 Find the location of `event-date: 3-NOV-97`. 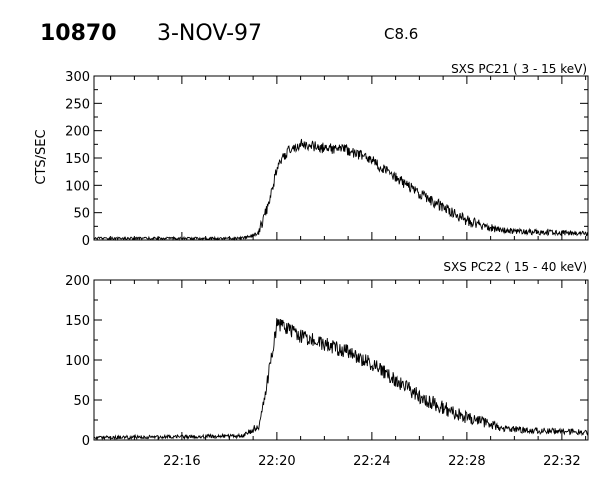

event-date: 3-NOV-97 is located at coordinates (209, 33).